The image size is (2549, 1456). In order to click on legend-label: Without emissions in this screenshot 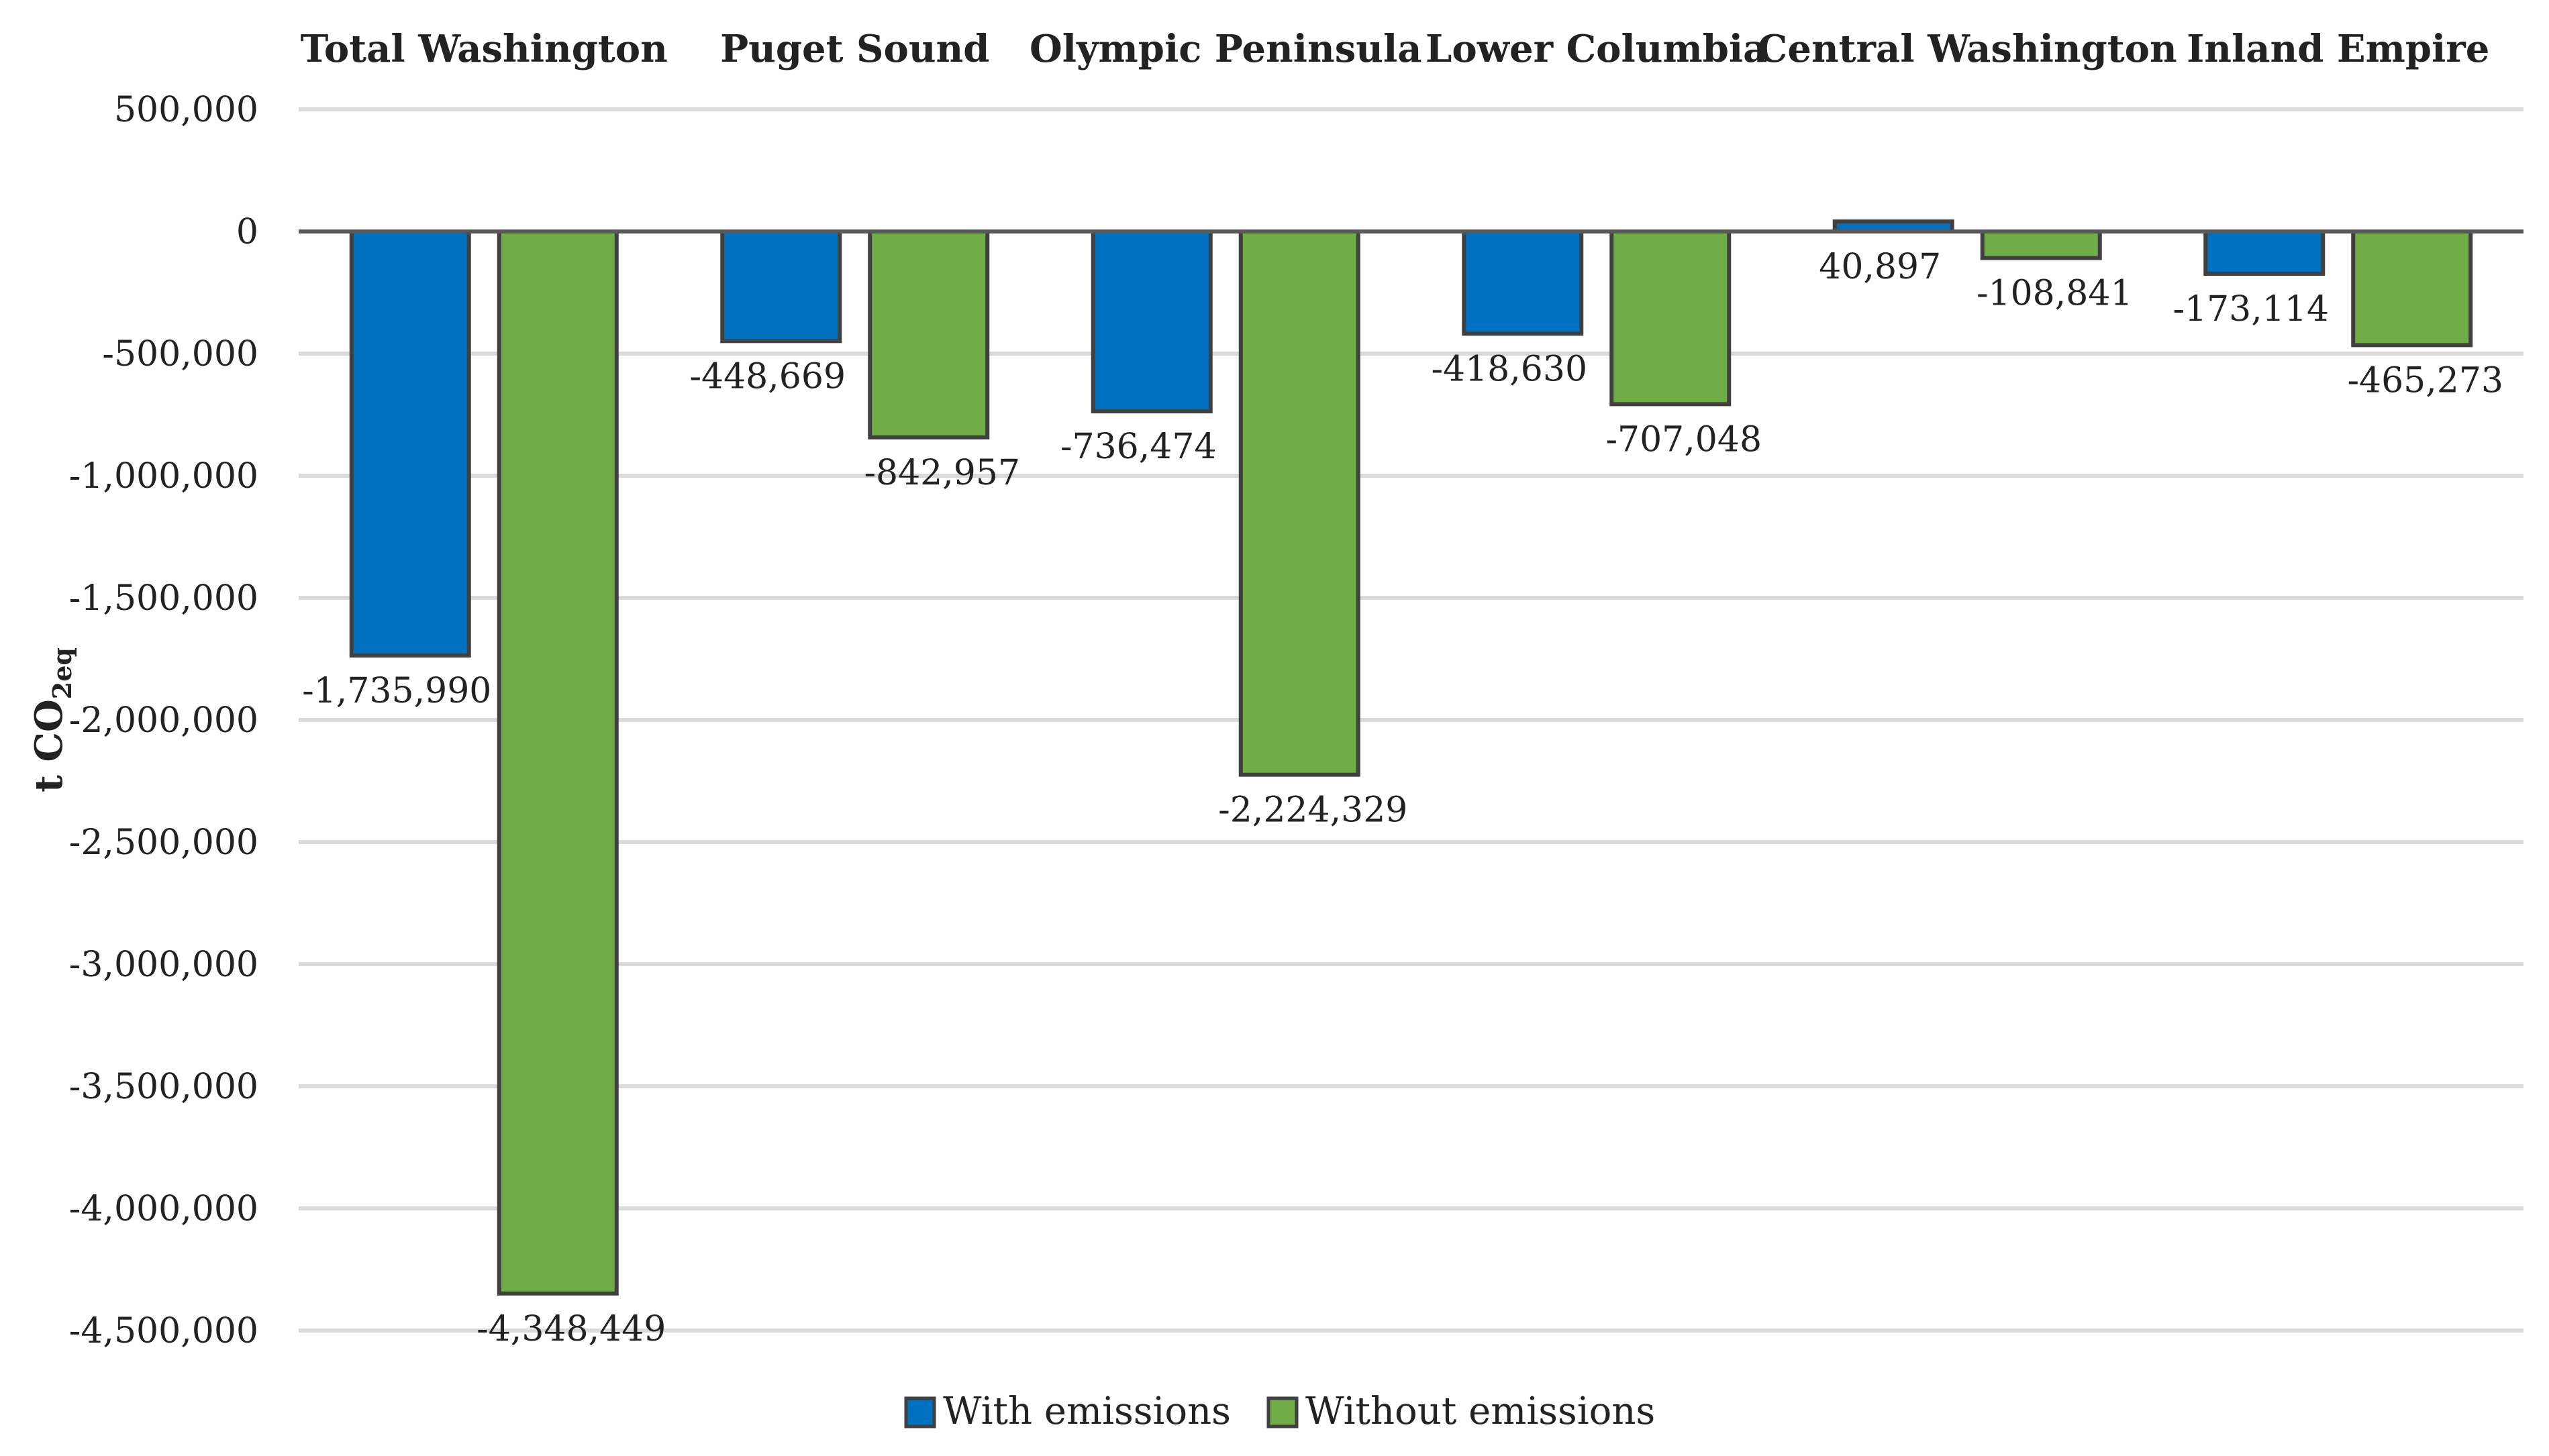, I will do `click(1480, 1412)`.